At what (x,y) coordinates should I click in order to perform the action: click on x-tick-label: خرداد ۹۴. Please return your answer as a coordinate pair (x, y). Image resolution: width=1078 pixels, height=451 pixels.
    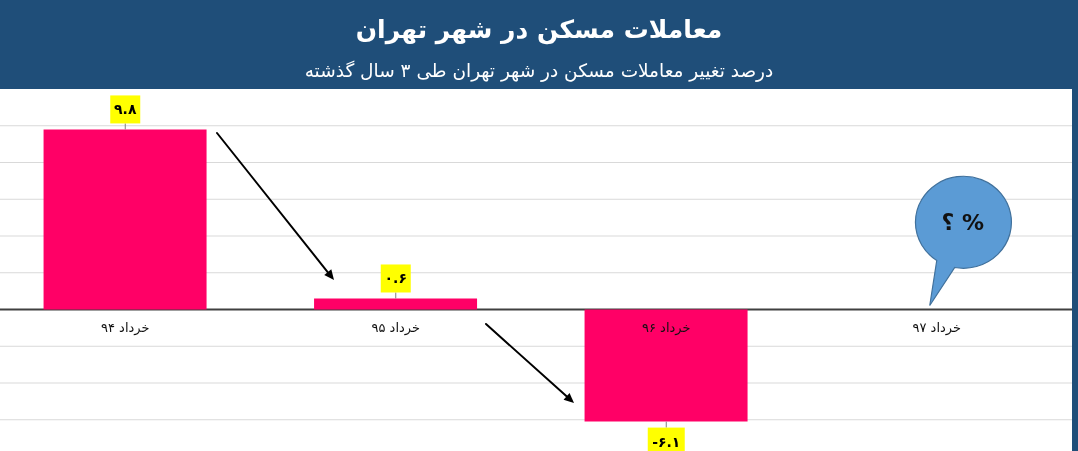
    Looking at the image, I should click on (125, 328).